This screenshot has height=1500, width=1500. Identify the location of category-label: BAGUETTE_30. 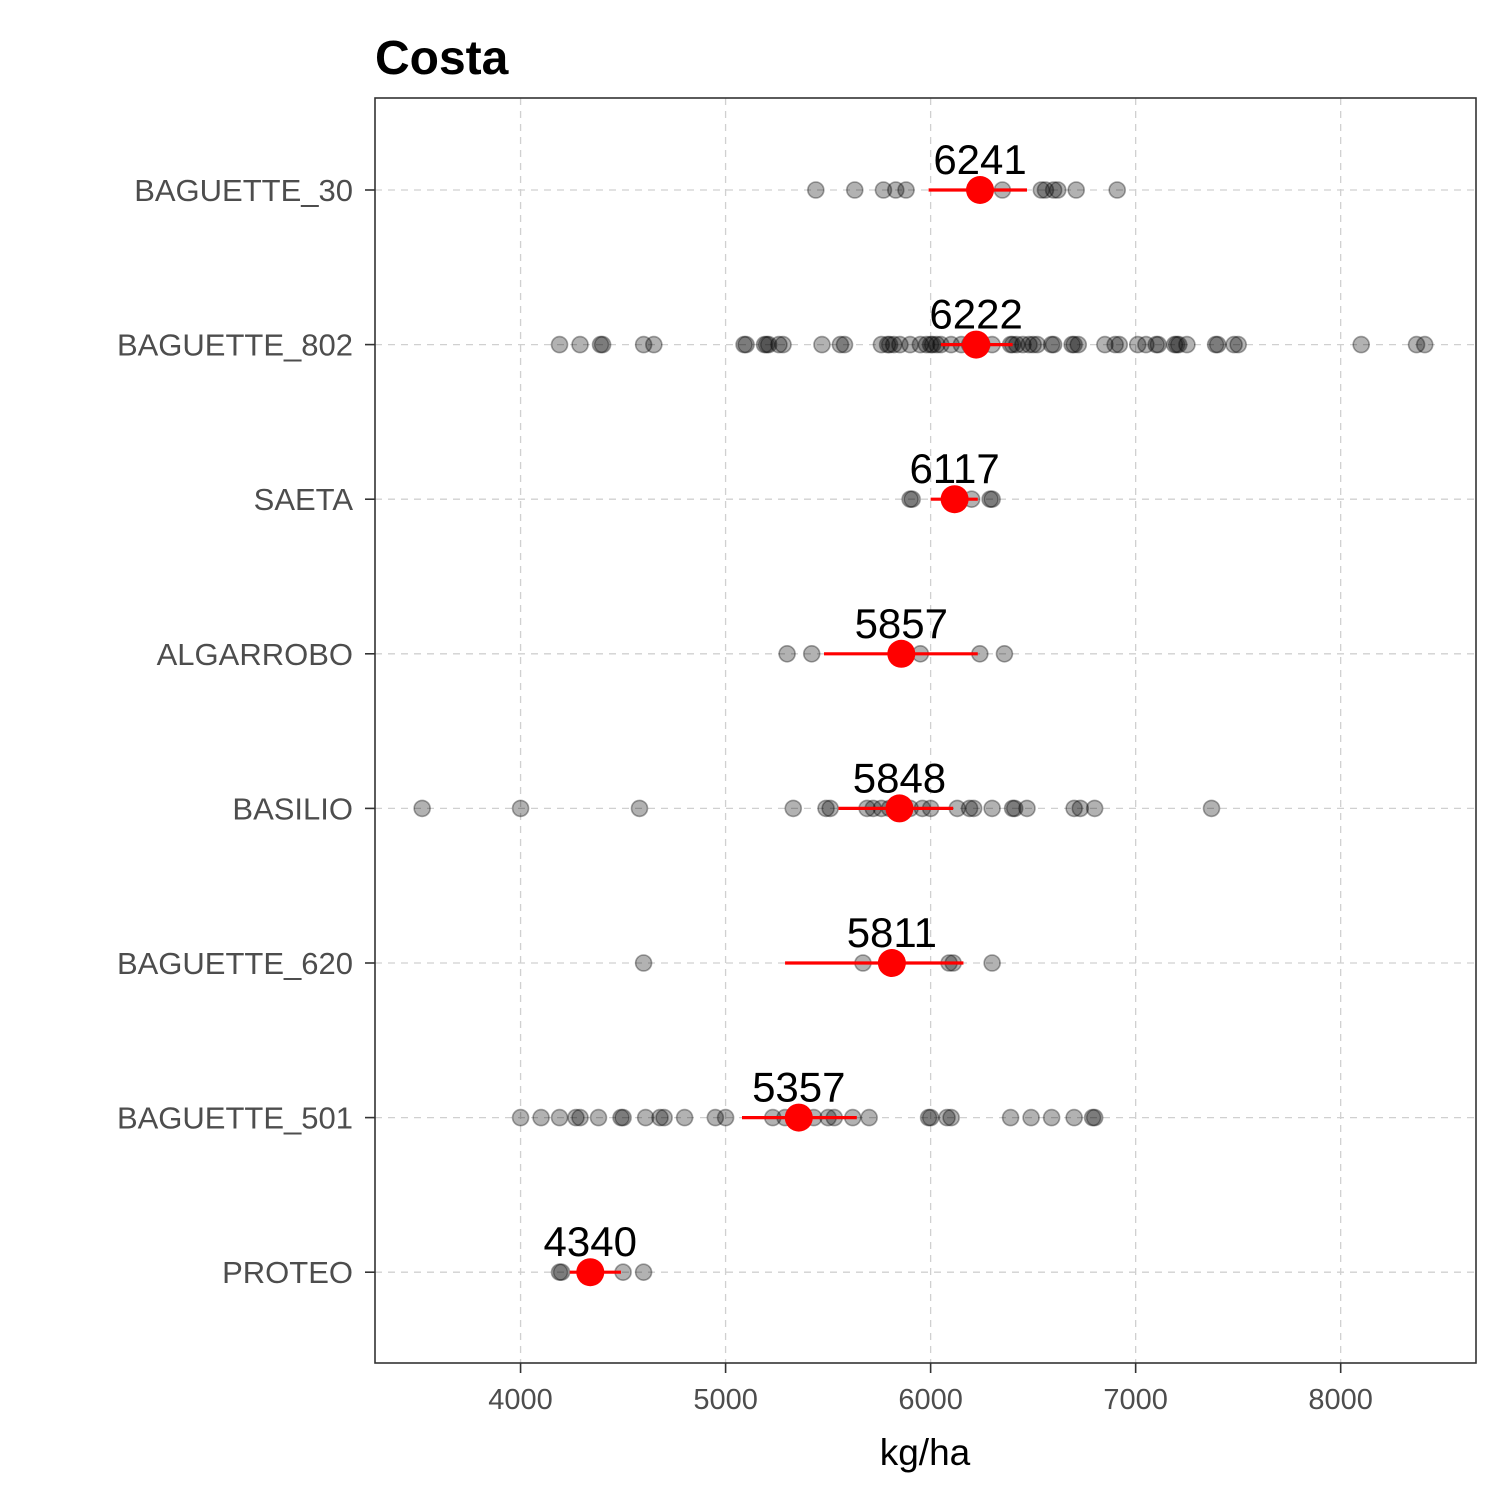
(243, 190).